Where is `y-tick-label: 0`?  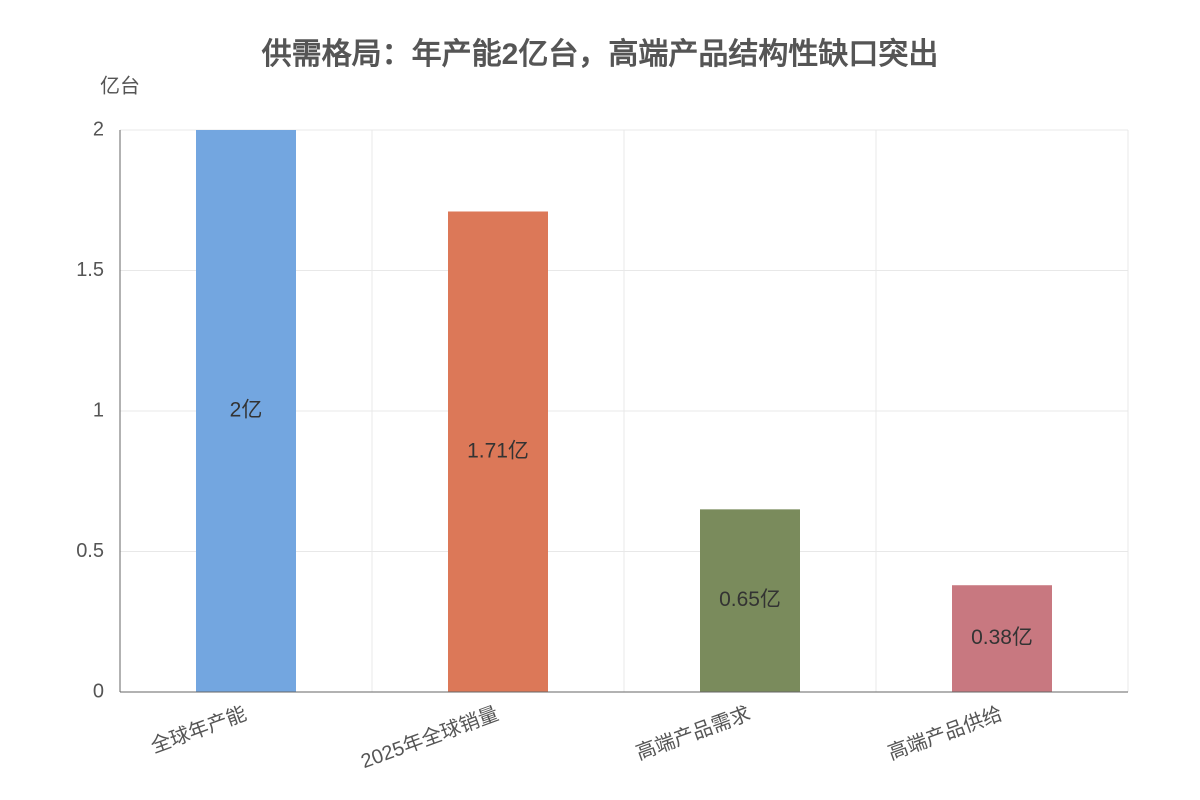
y-tick-label: 0 is located at coordinates (98, 691).